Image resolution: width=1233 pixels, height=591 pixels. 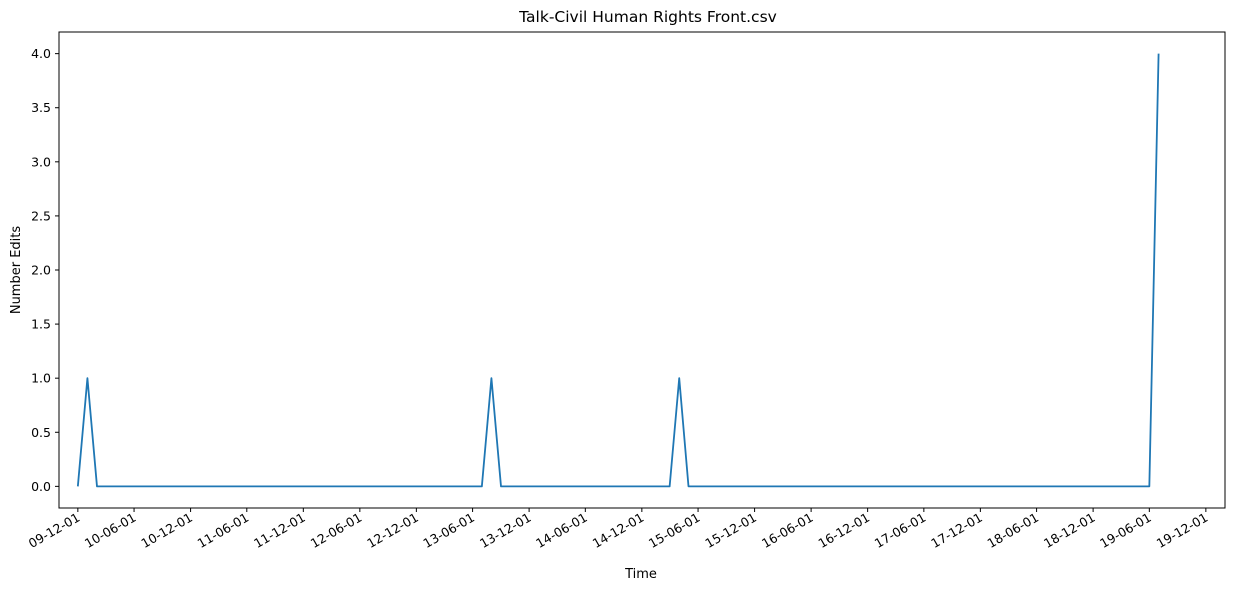 I want to click on y-tick-label: 0.5, so click(x=41, y=432).